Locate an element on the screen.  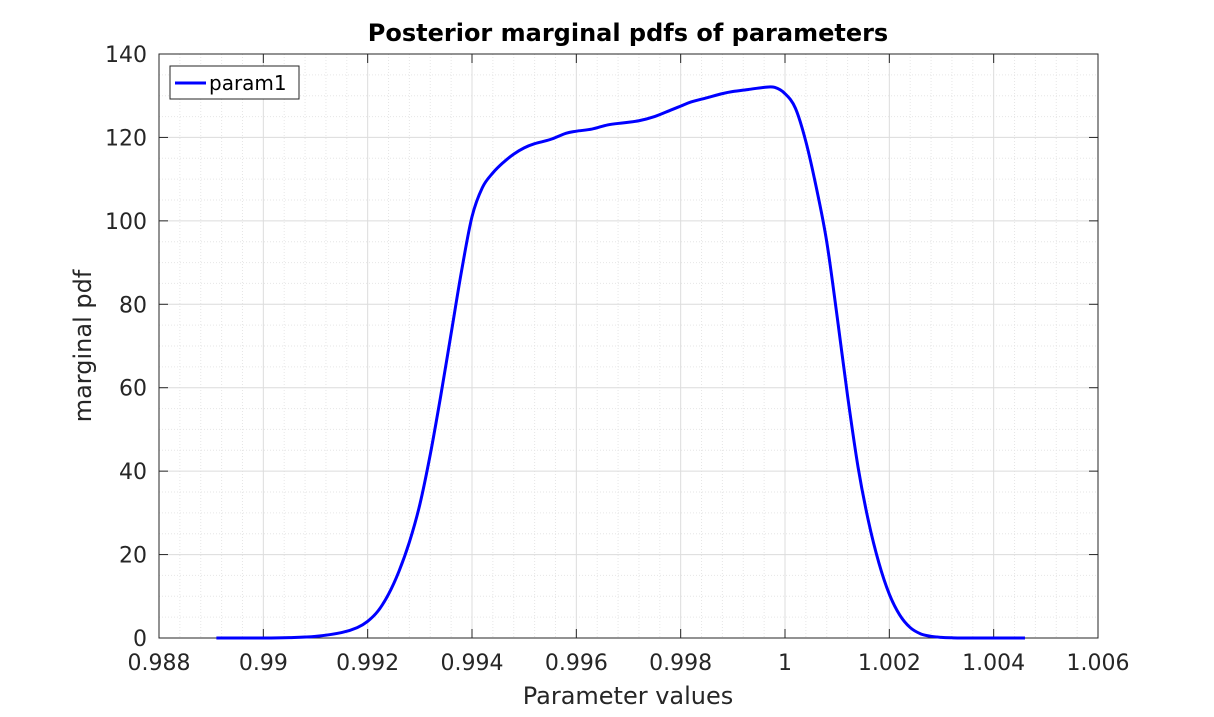
x-tick-label: 0.996 is located at coordinates (576, 663).